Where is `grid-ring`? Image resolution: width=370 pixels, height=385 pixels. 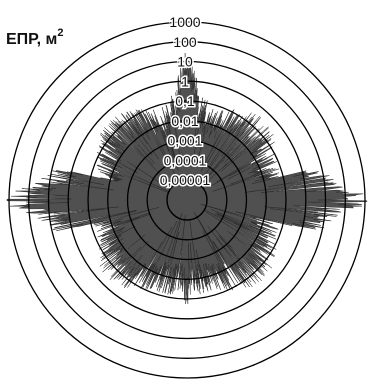 grid-ring is located at coordinates (187, 200).